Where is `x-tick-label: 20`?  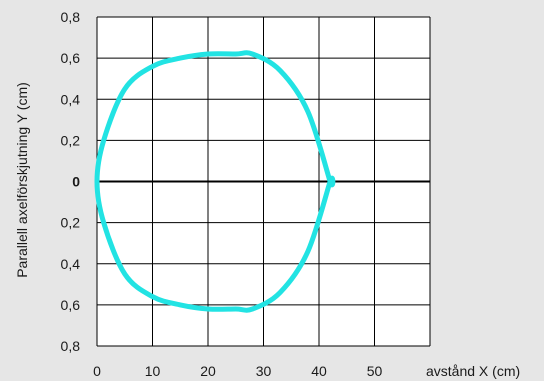 x-tick-label: 20 is located at coordinates (208, 371).